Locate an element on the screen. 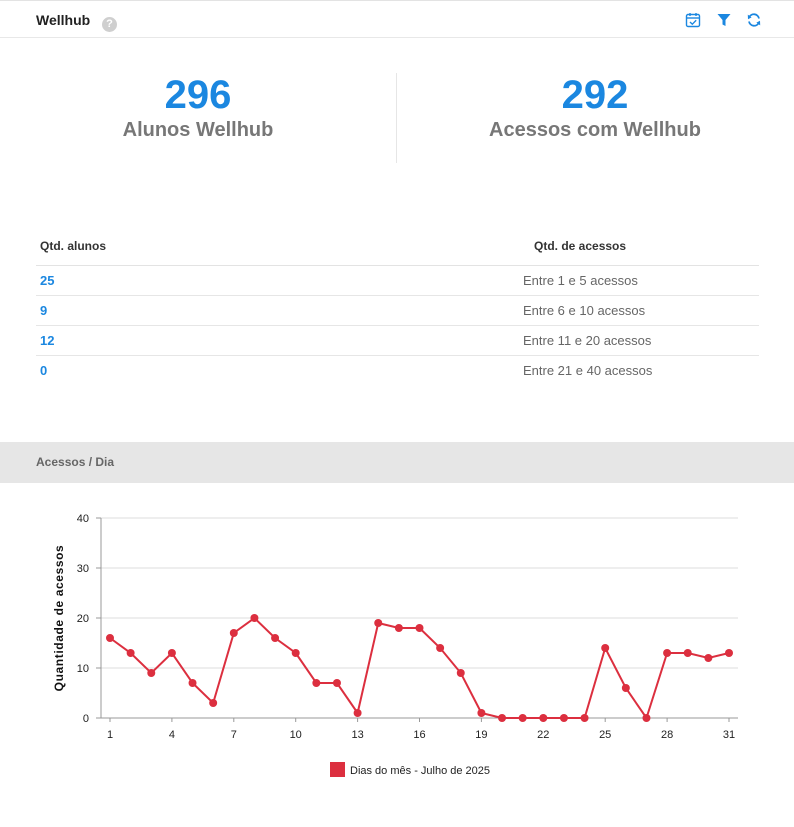 The height and width of the screenshot is (827, 794). section-header: Acessos / Dia is located at coordinates (397, 462).